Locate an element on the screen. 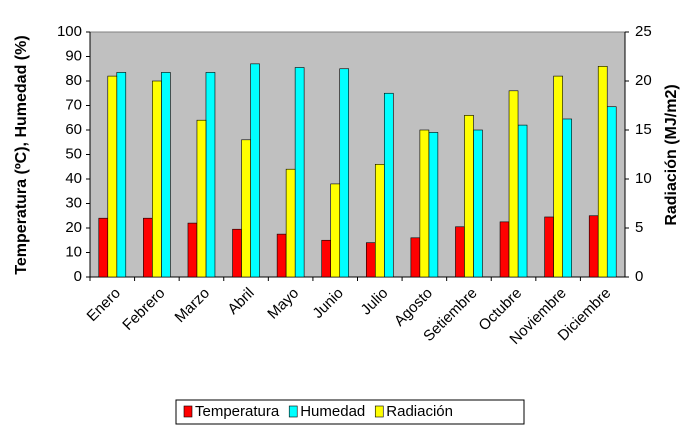 The width and height of the screenshot is (686, 426). x-tick-label: Febrero is located at coordinates (143, 309).